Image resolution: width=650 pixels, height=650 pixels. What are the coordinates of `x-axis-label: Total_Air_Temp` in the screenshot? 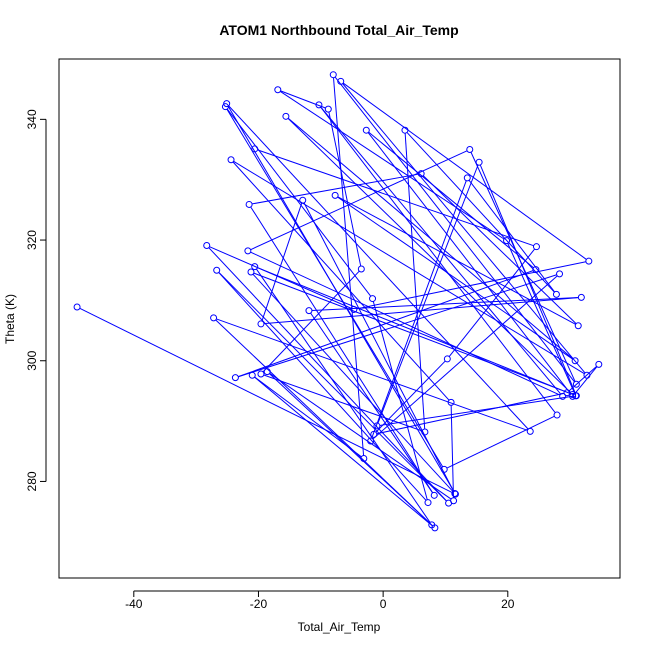 It's located at (339, 627).